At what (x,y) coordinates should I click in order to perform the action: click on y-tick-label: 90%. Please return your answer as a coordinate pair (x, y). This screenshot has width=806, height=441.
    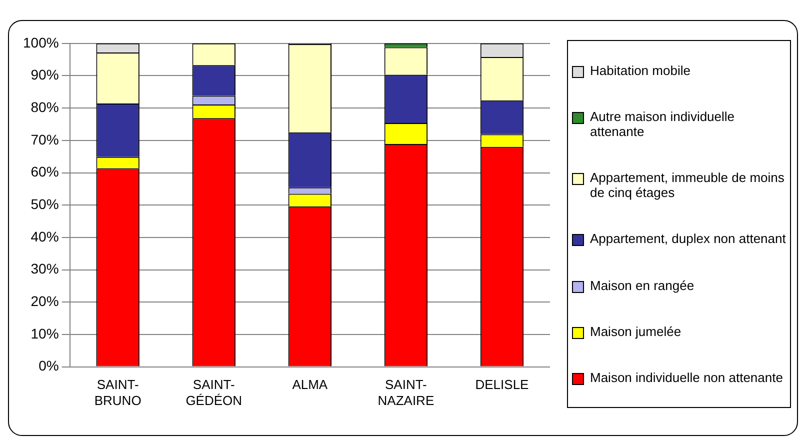
    Looking at the image, I should click on (44, 74).